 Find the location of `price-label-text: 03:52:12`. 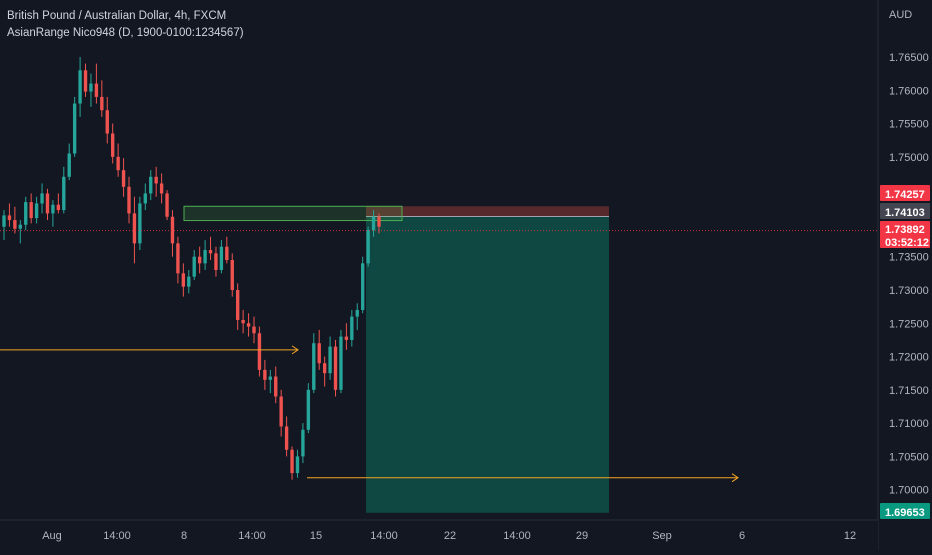

price-label-text: 03:52:12 is located at coordinates (907, 243).